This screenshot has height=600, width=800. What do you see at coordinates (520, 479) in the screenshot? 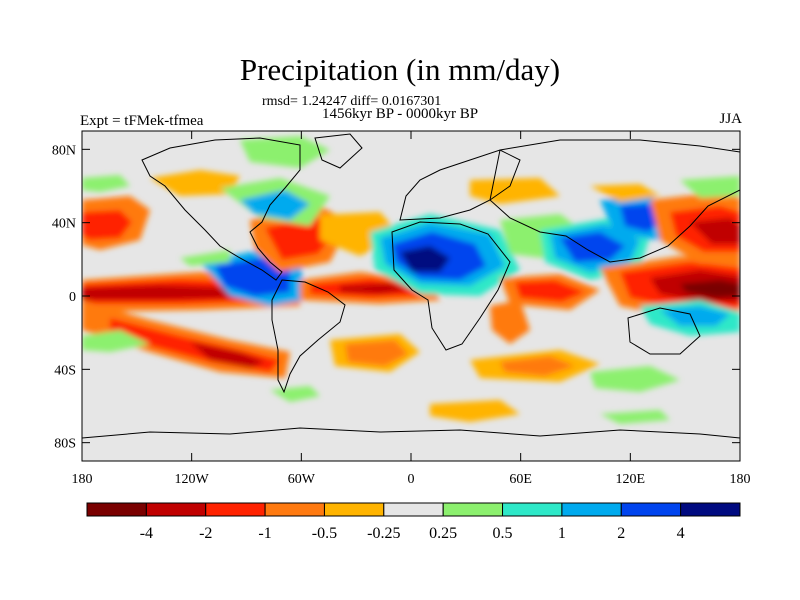
I see `lon-tick-label: 60E` at bounding box center [520, 479].